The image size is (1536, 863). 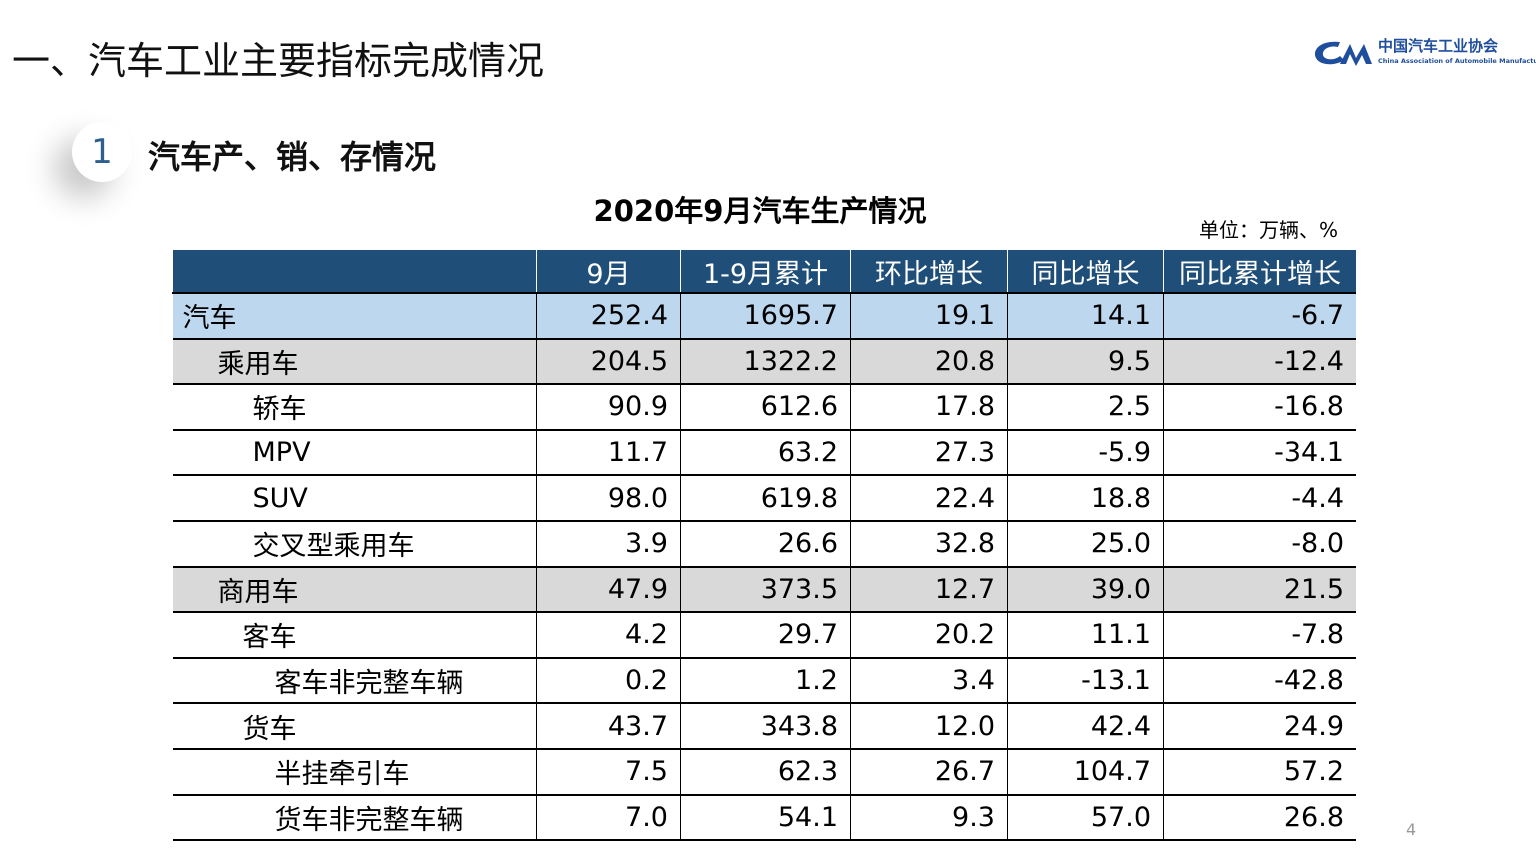 I want to click on table-cell: 32.8, so click(x=929, y=544).